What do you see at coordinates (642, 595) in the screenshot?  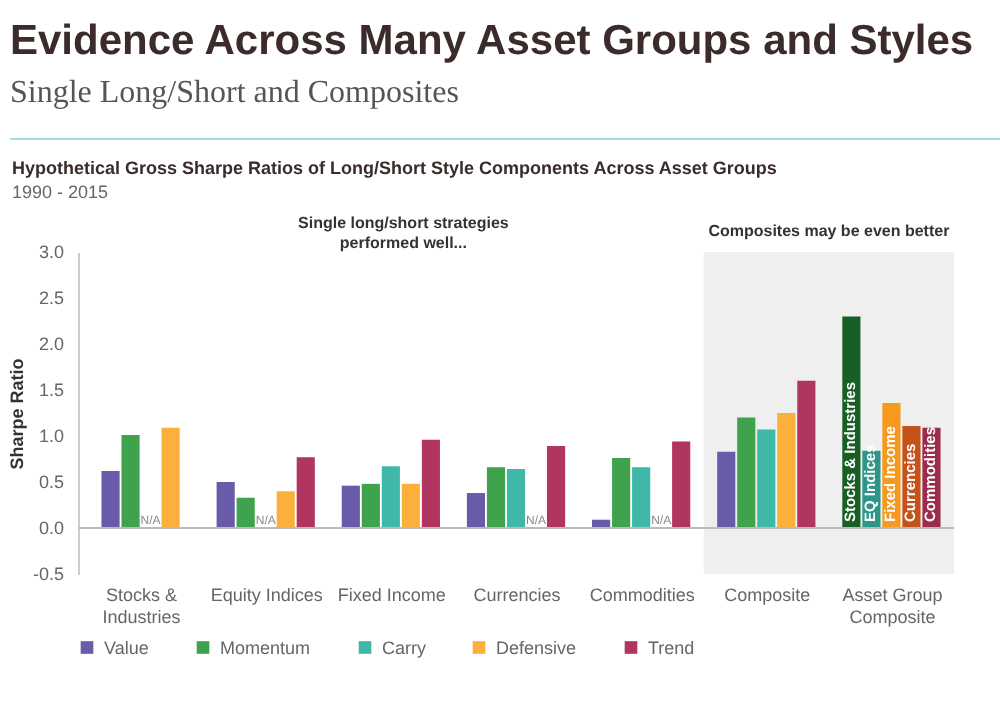 I see `x-tick-label: Commodities` at bounding box center [642, 595].